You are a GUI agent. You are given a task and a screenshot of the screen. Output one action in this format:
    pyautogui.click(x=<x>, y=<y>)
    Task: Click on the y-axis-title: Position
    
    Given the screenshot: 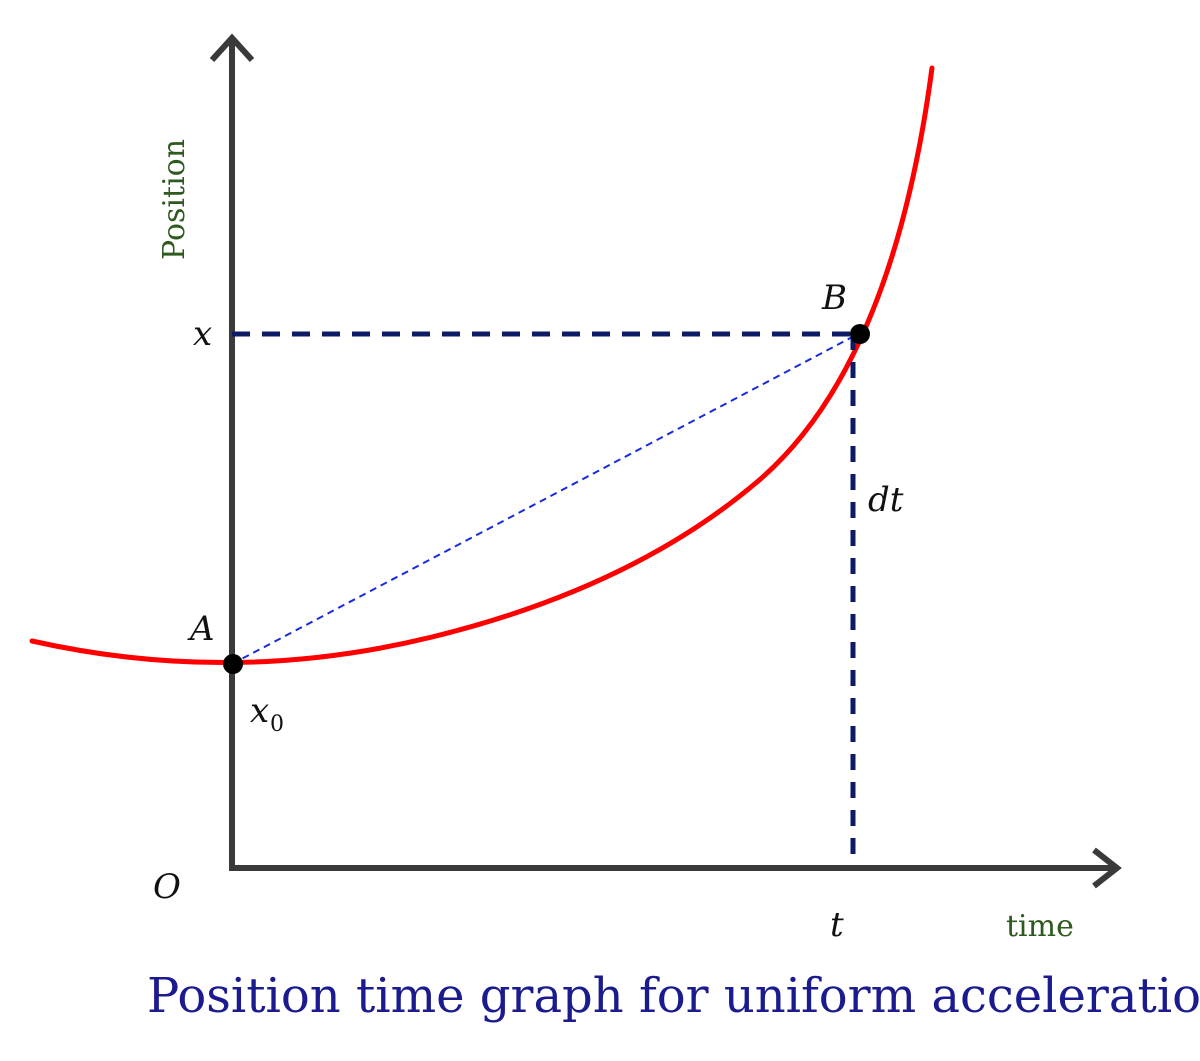 What is the action you would take?
    pyautogui.click(x=174, y=199)
    